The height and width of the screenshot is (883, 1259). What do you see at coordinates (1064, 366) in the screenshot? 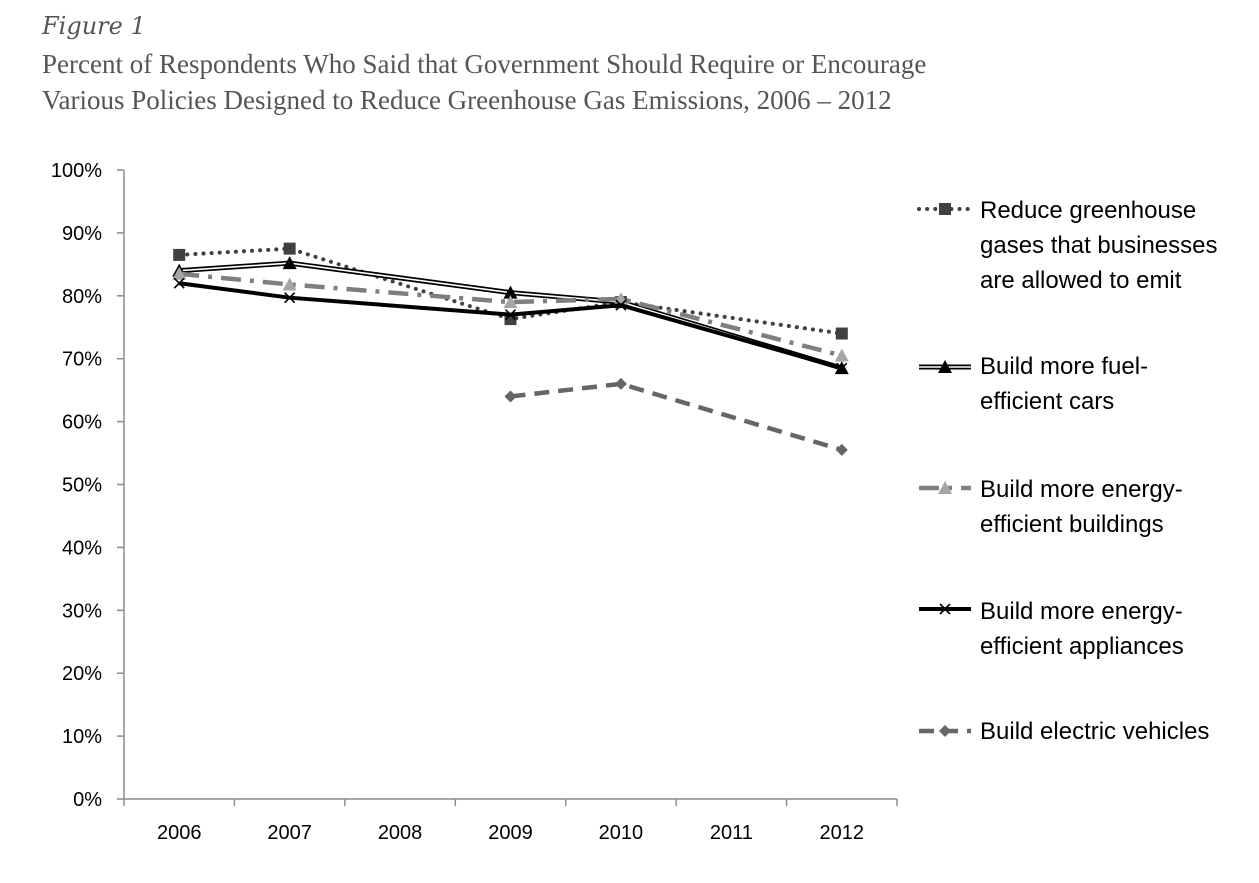
I see `legend-label: Build more fuel-` at bounding box center [1064, 366].